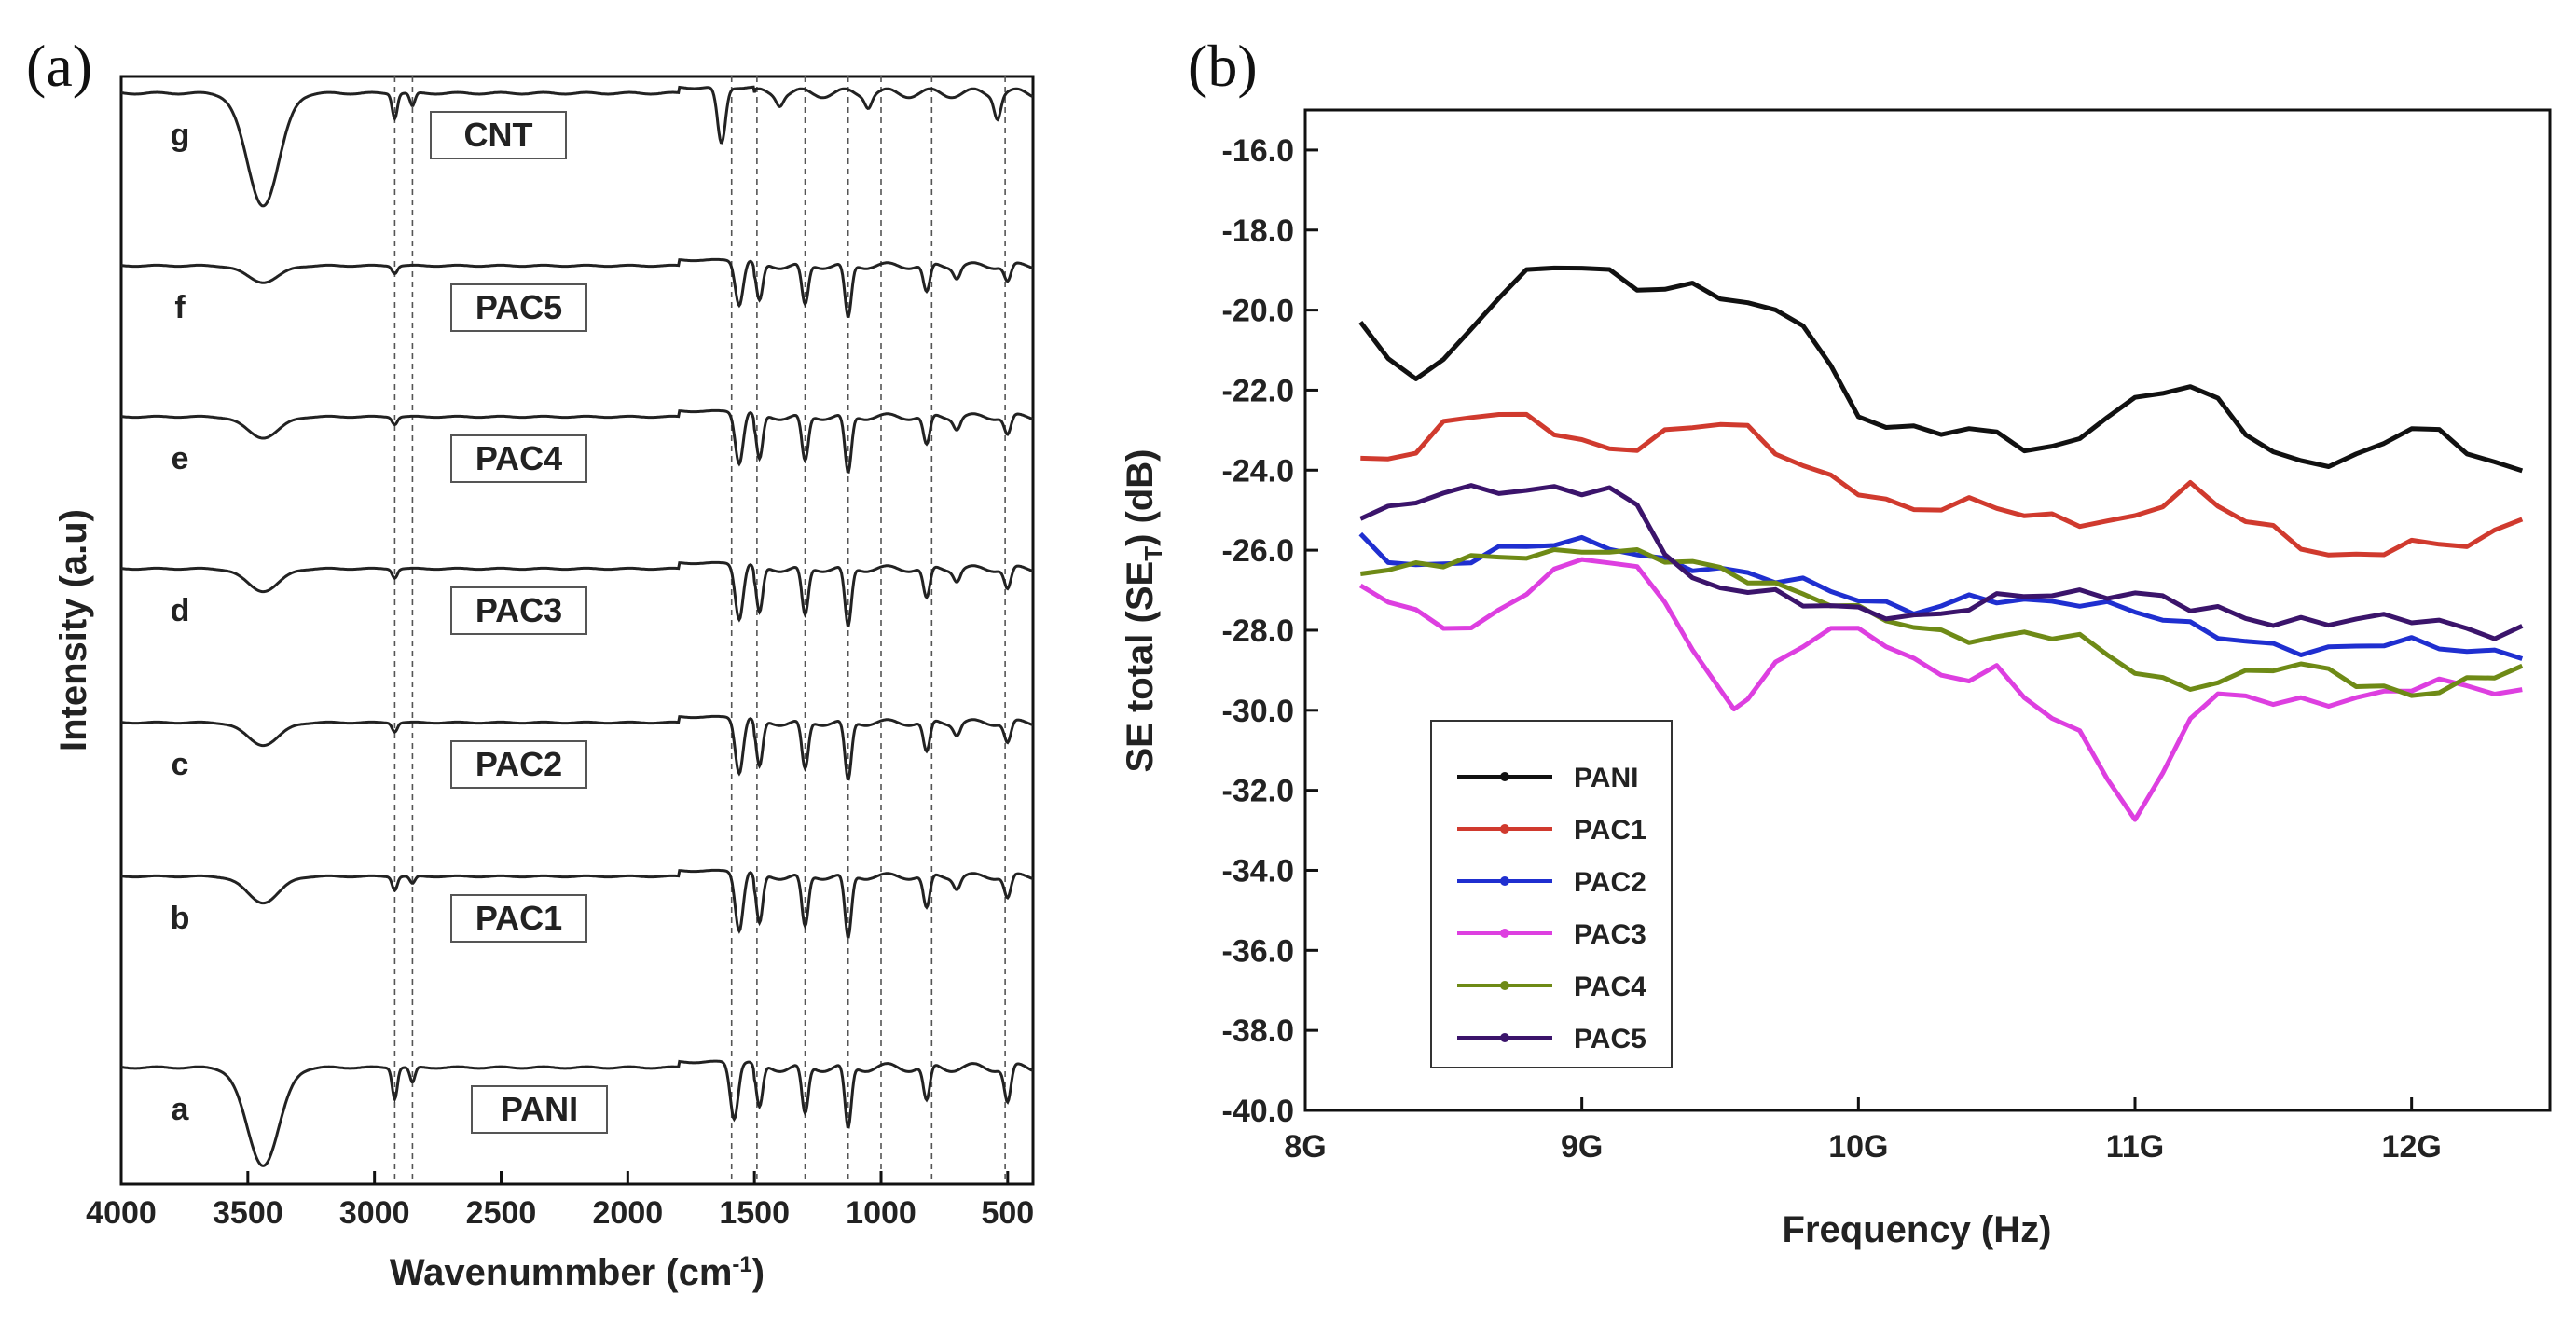 The height and width of the screenshot is (1323, 2576). I want to click on y-tick-label: -28.0, so click(1258, 631).